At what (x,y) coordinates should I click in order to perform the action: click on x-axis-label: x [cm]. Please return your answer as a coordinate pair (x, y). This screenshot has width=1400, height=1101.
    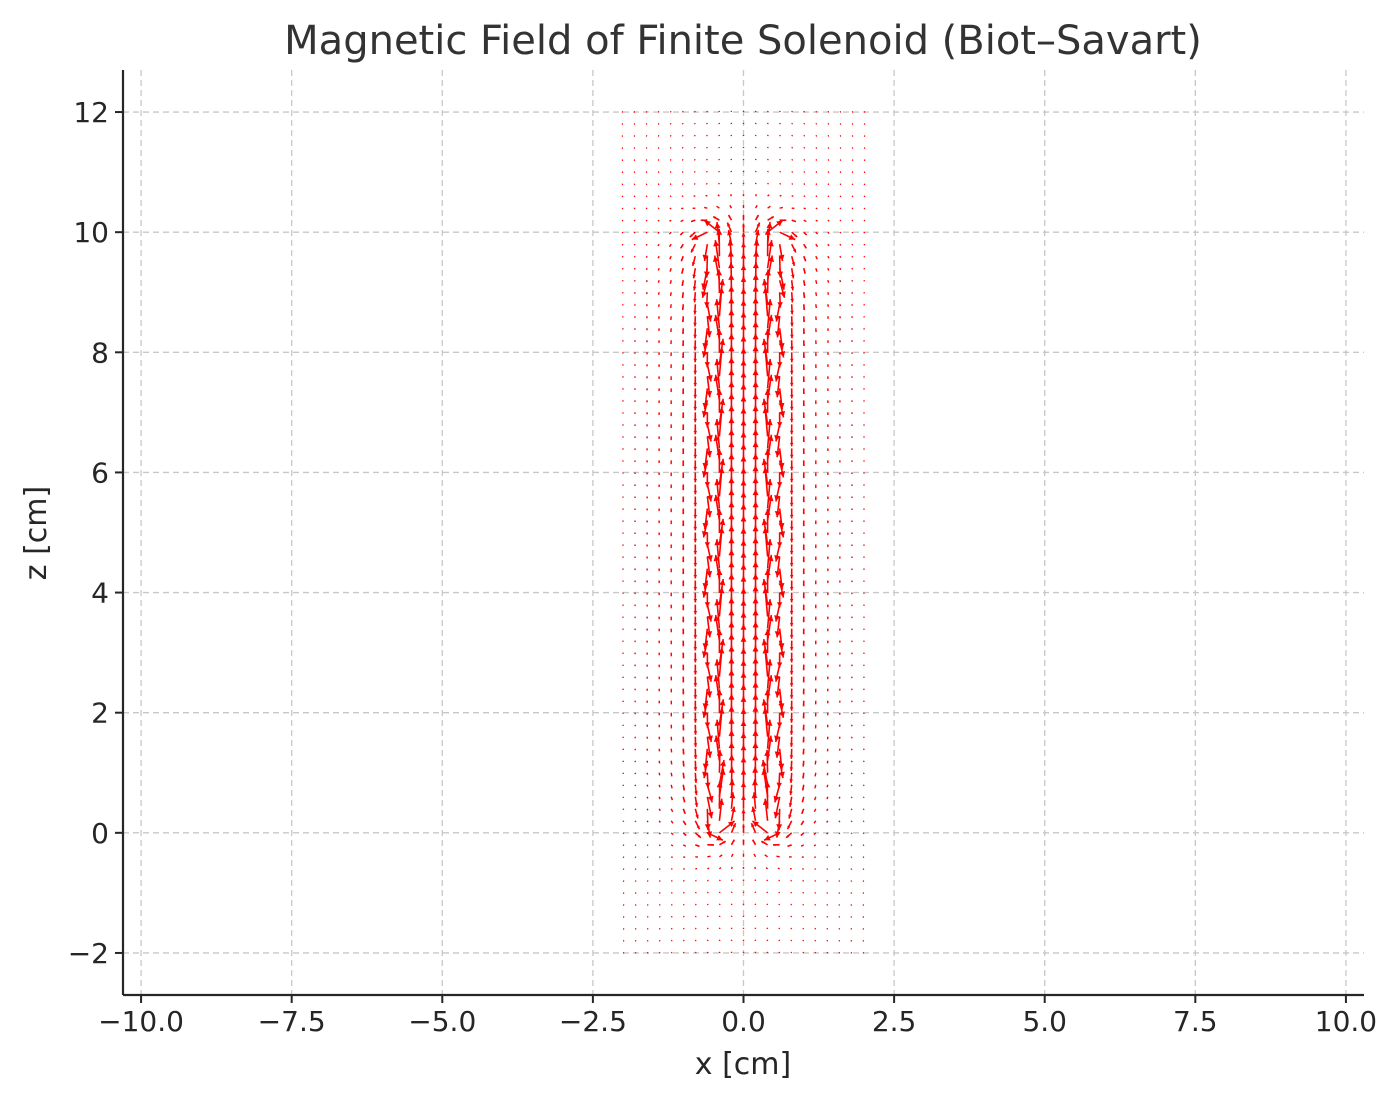
    Looking at the image, I should click on (743, 1064).